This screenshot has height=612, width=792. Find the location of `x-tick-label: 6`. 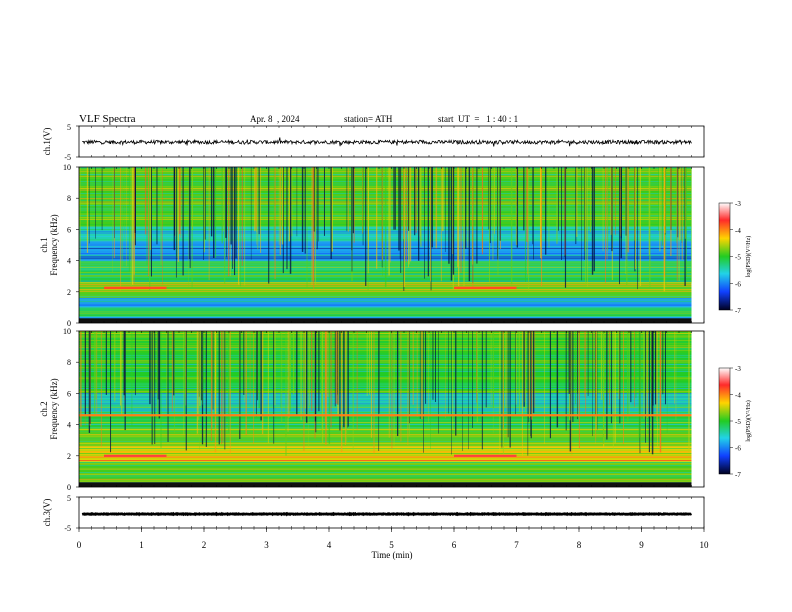

x-tick-label: 6 is located at coordinates (454, 545).